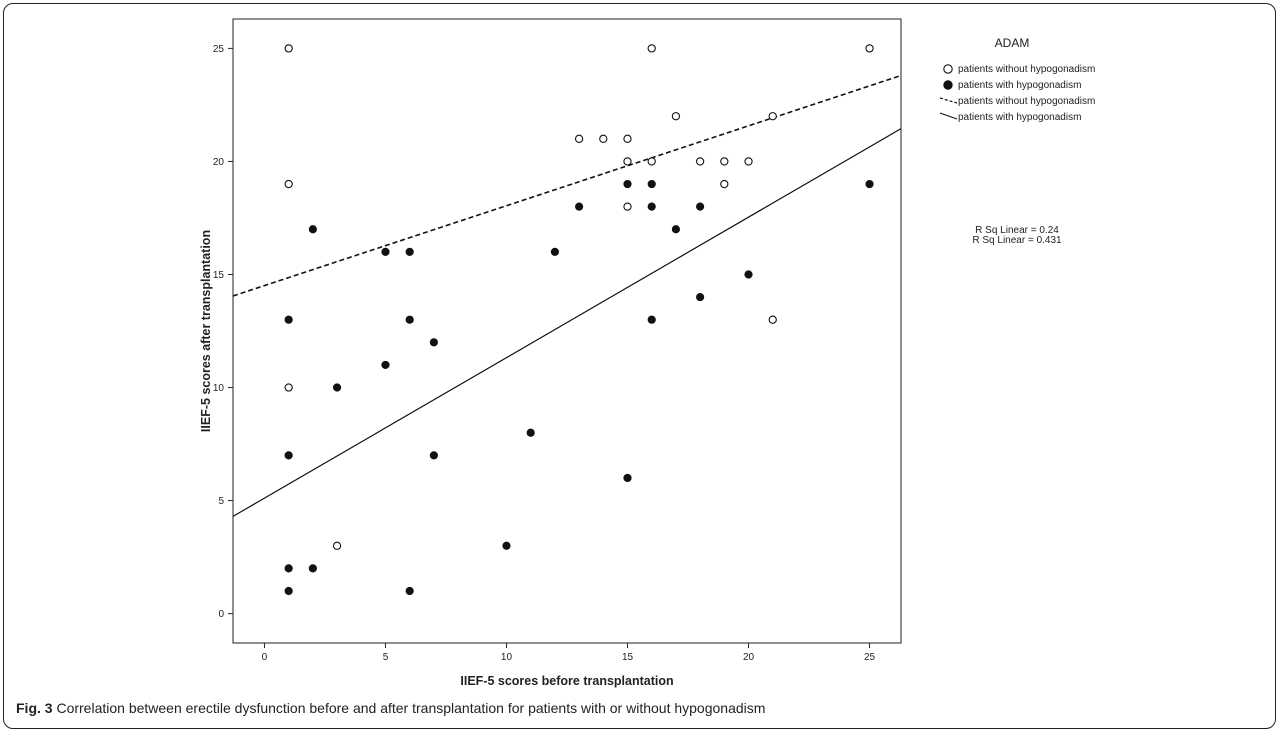 The image size is (1281, 734). I want to click on r-squared-annotation-2: R Sq Linear = 0.431, so click(1017, 240).